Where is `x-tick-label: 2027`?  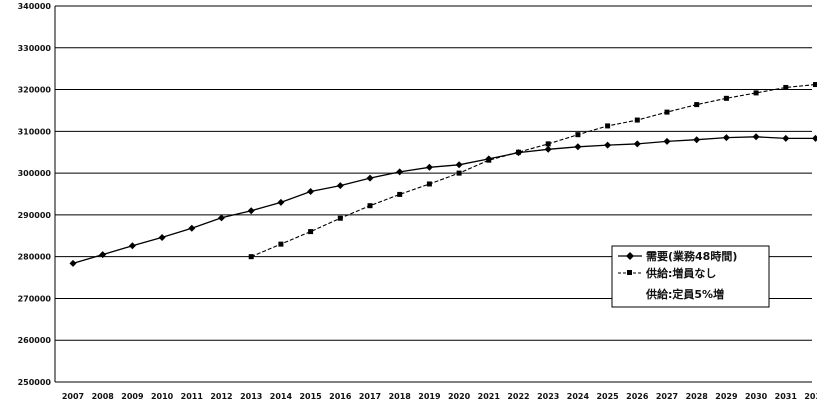
x-tick-label: 2027 is located at coordinates (667, 396).